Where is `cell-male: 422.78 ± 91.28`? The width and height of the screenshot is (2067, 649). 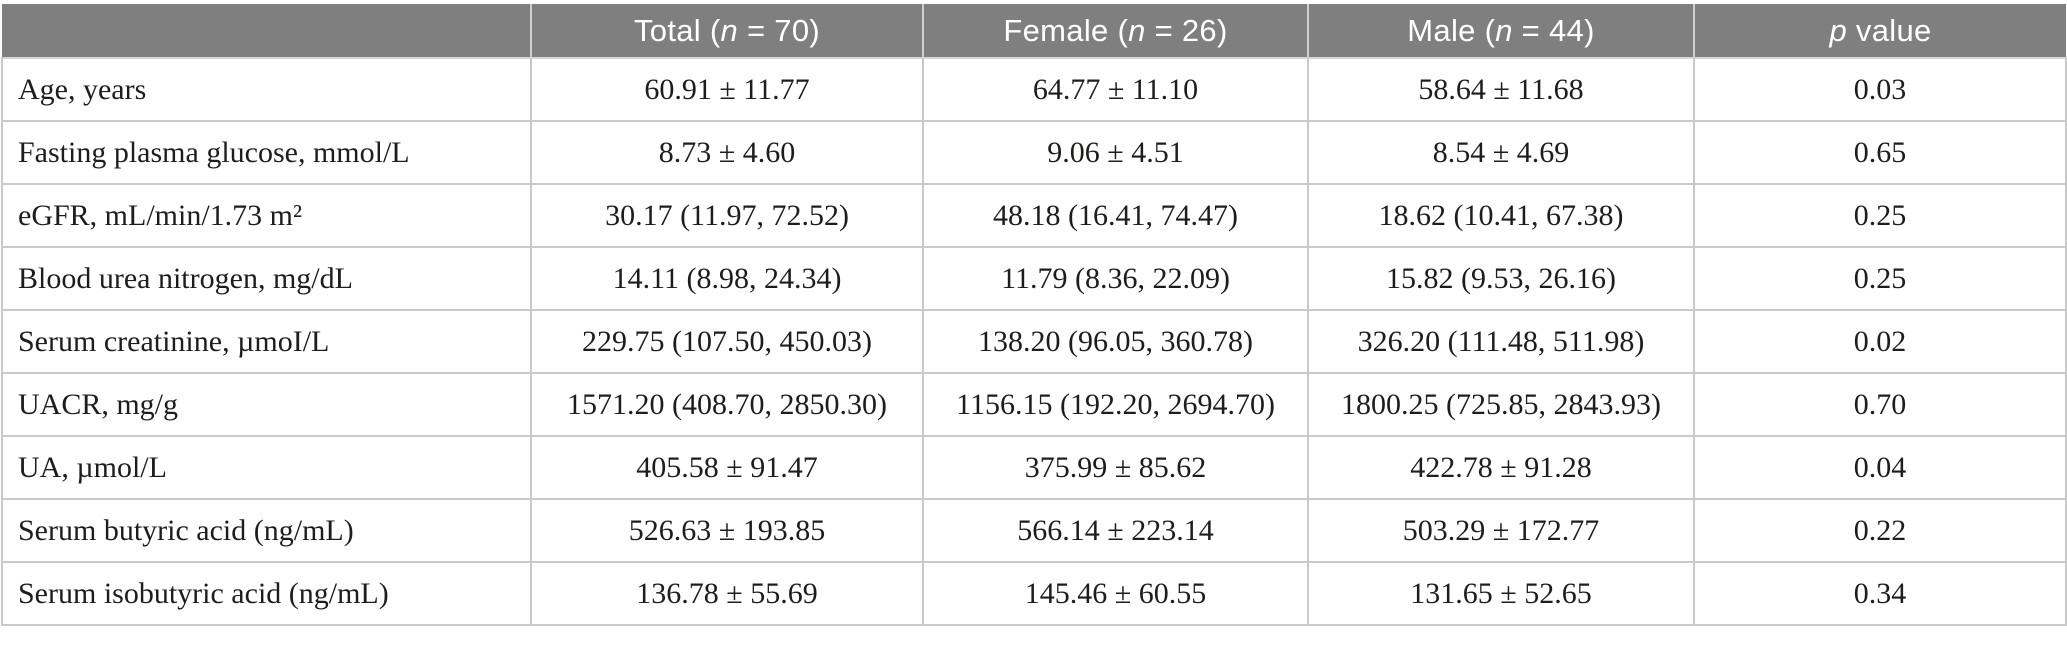
cell-male: 422.78 ± 91.28 is located at coordinates (1501, 467).